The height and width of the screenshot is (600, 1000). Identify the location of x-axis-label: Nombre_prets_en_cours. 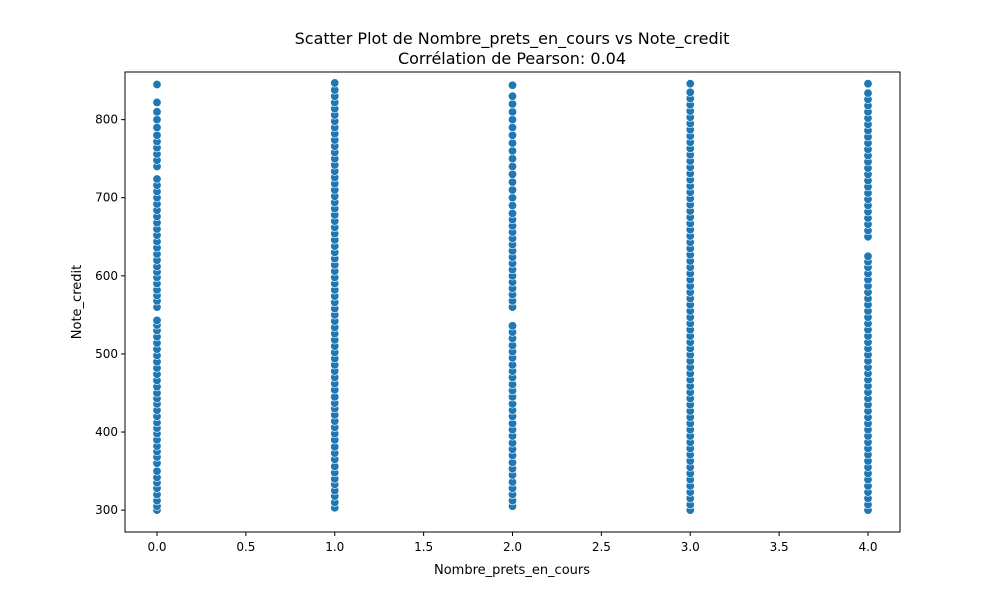
(512, 570).